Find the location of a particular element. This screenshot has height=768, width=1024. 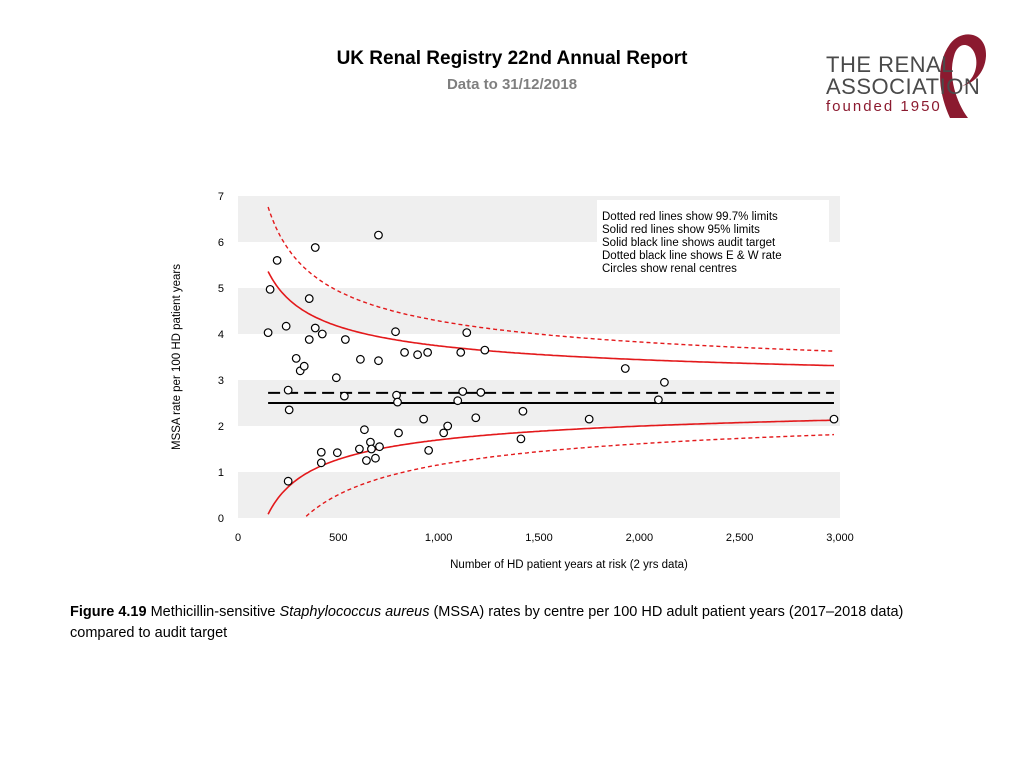

y-tick-label: 7 is located at coordinates (221, 197).